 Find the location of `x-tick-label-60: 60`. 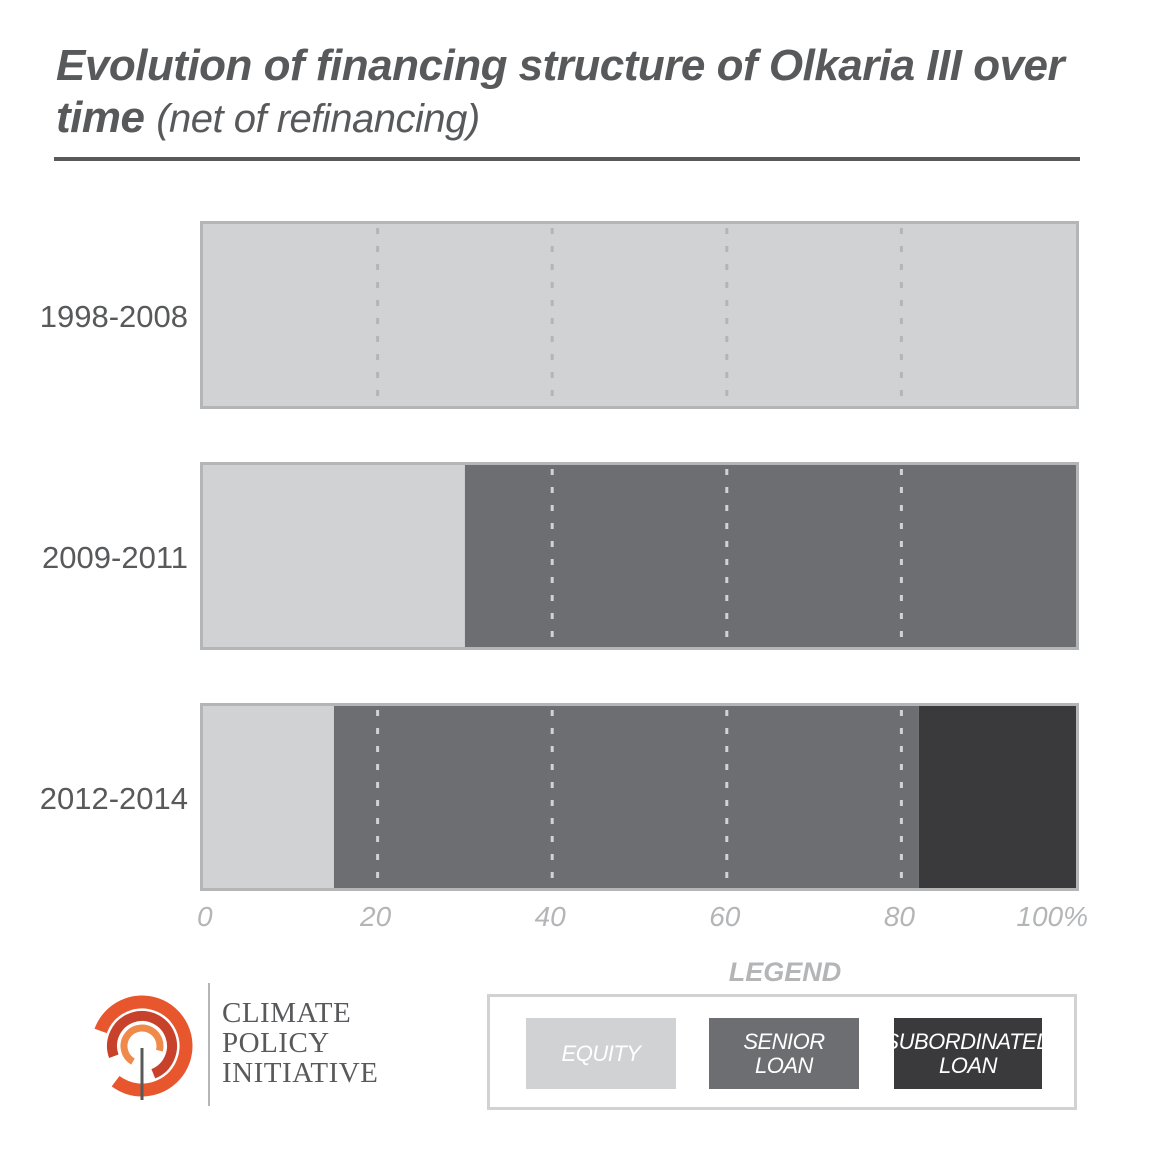

x-tick-label-60: 60 is located at coordinates (725, 916).